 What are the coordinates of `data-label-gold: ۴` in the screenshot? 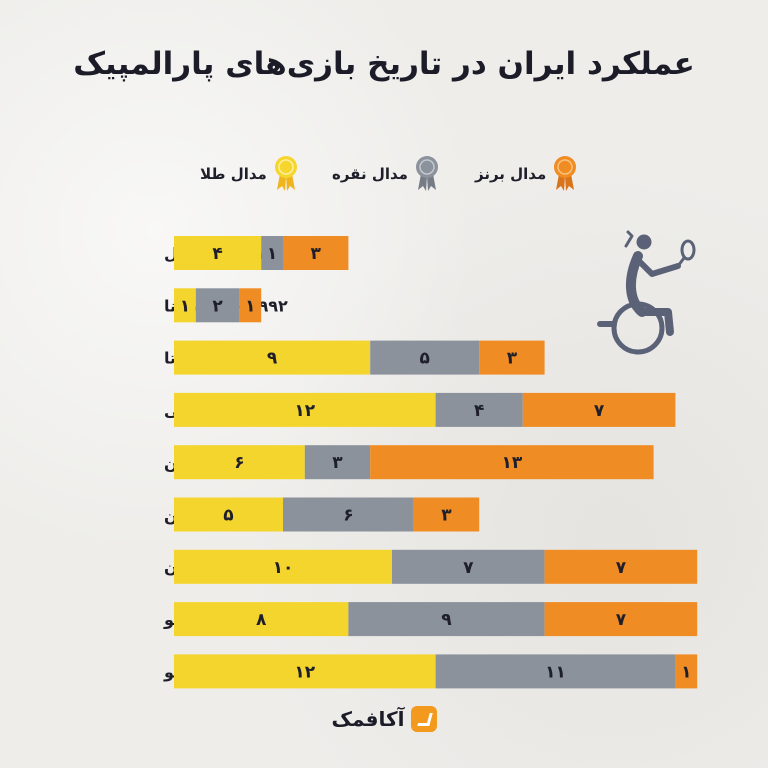 It's located at (217, 254).